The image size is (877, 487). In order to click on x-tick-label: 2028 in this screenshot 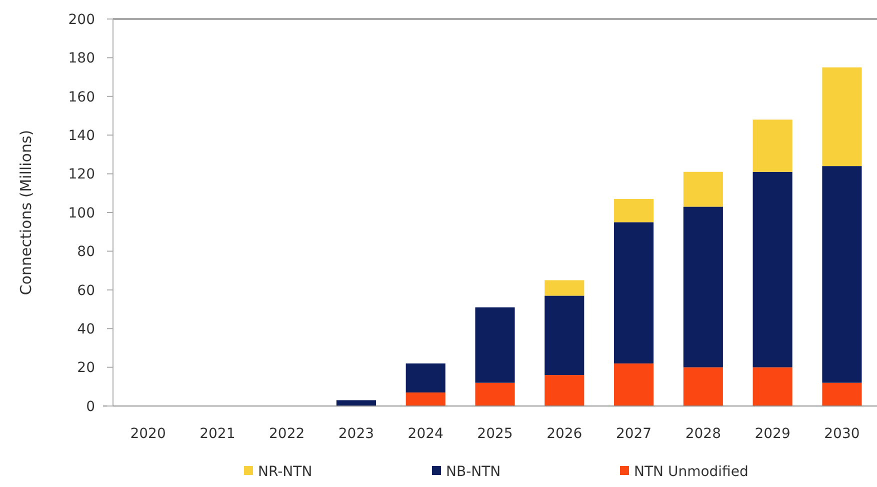, I will do `click(703, 434)`.